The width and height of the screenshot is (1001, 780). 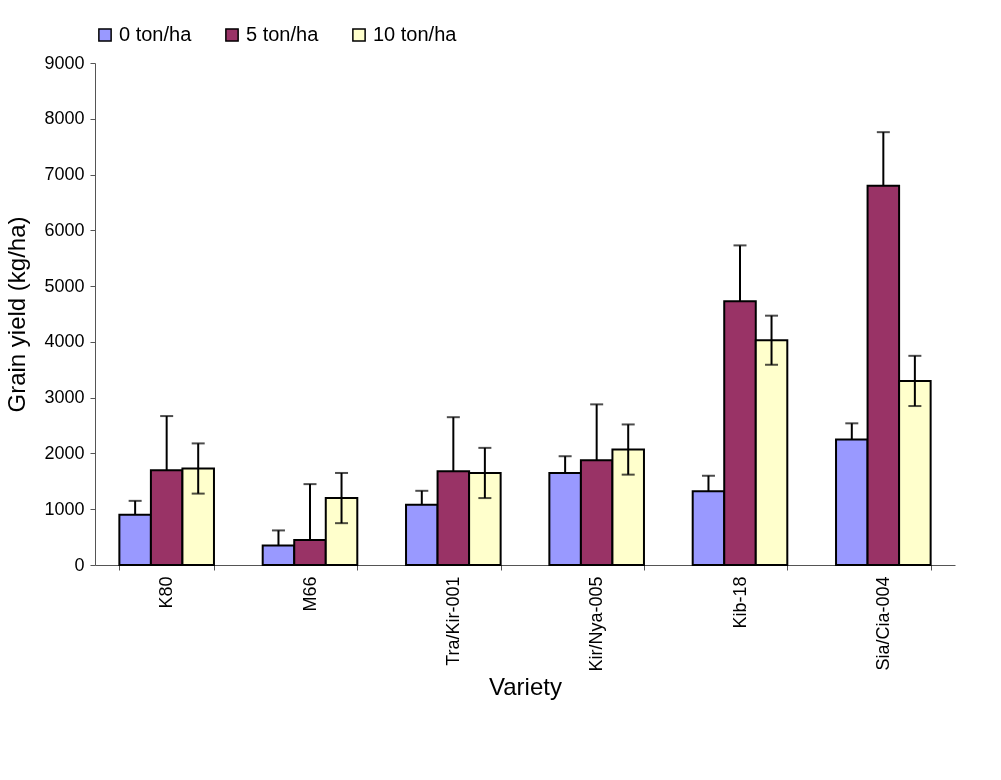 What do you see at coordinates (525, 686) in the screenshot?
I see `x-axis-title: Variety` at bounding box center [525, 686].